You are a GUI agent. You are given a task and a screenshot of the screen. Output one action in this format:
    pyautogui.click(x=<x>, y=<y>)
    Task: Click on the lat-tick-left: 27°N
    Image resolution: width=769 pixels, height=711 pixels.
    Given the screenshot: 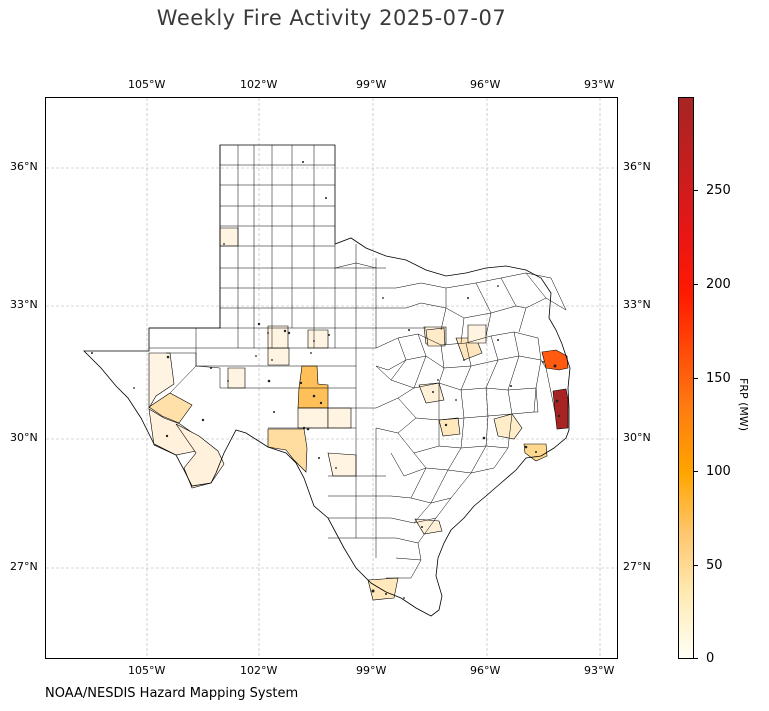 What is the action you would take?
    pyautogui.click(x=24, y=566)
    